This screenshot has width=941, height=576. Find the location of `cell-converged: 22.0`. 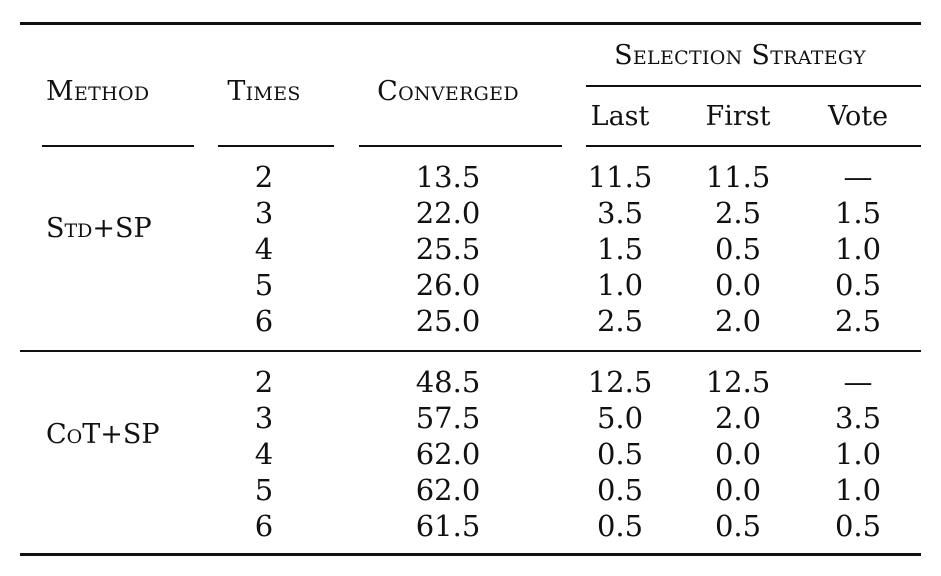

cell-converged: 22.0 is located at coordinates (448, 213).